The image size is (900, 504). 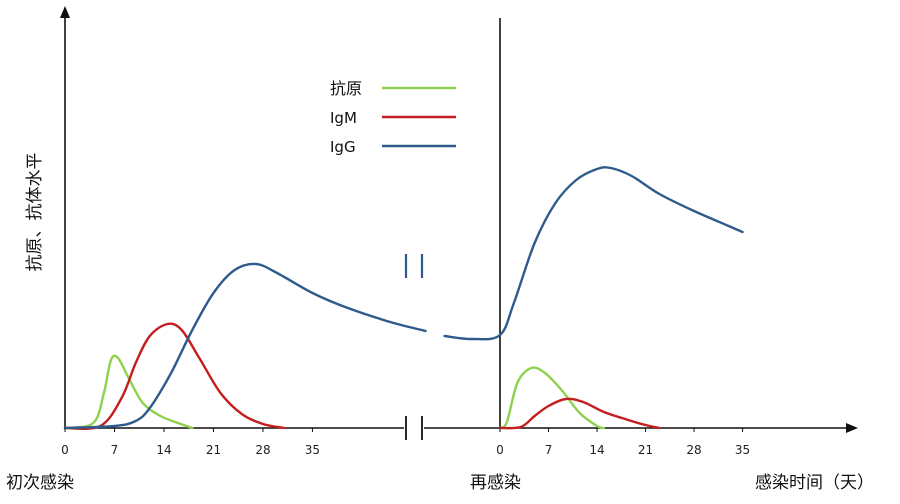 What do you see at coordinates (645, 450) in the screenshot?
I see `x-tick-label-secondary: 21` at bounding box center [645, 450].